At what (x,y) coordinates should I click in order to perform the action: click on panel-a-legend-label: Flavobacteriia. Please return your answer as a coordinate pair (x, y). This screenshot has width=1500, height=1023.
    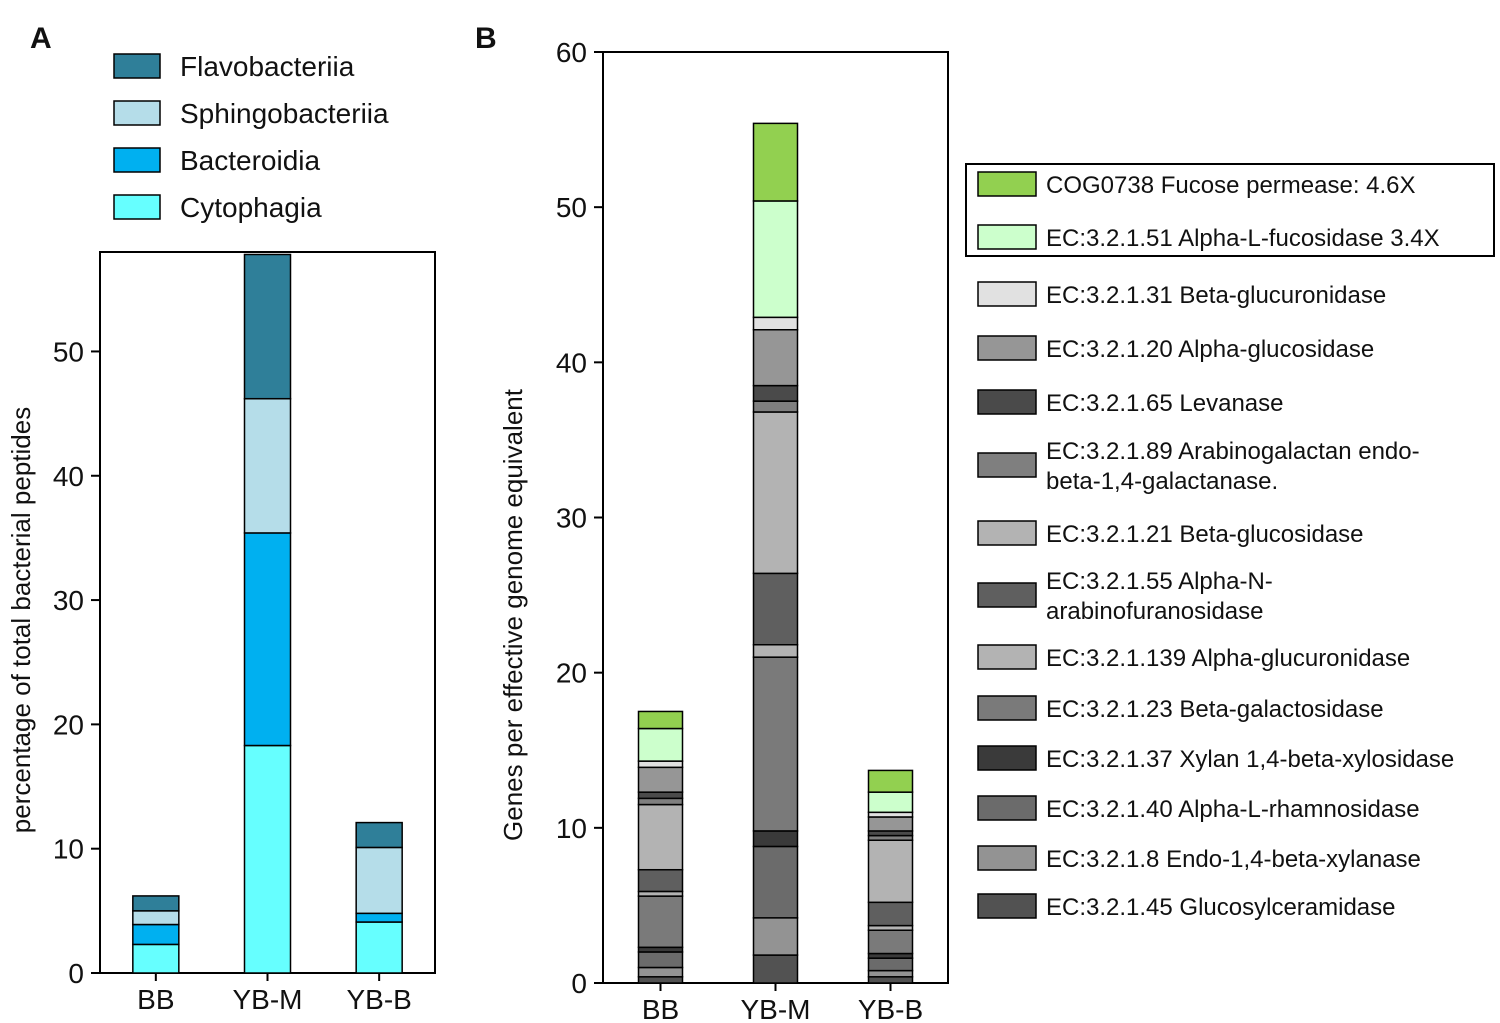
    Looking at the image, I should click on (267, 66).